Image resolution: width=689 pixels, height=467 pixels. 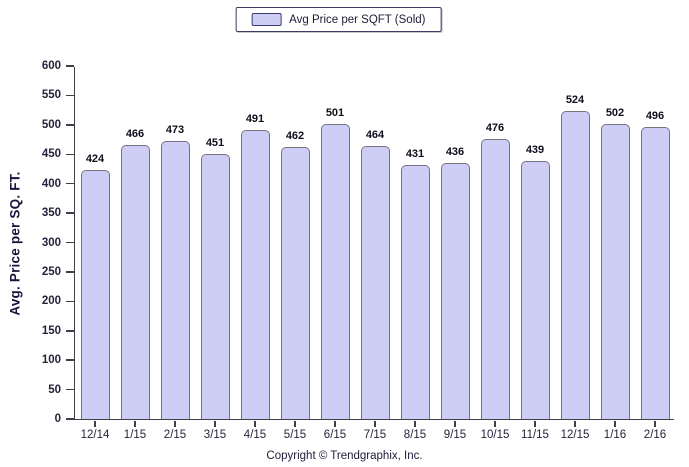 I want to click on x-axis-tick-label: 5/15, so click(x=295, y=435).